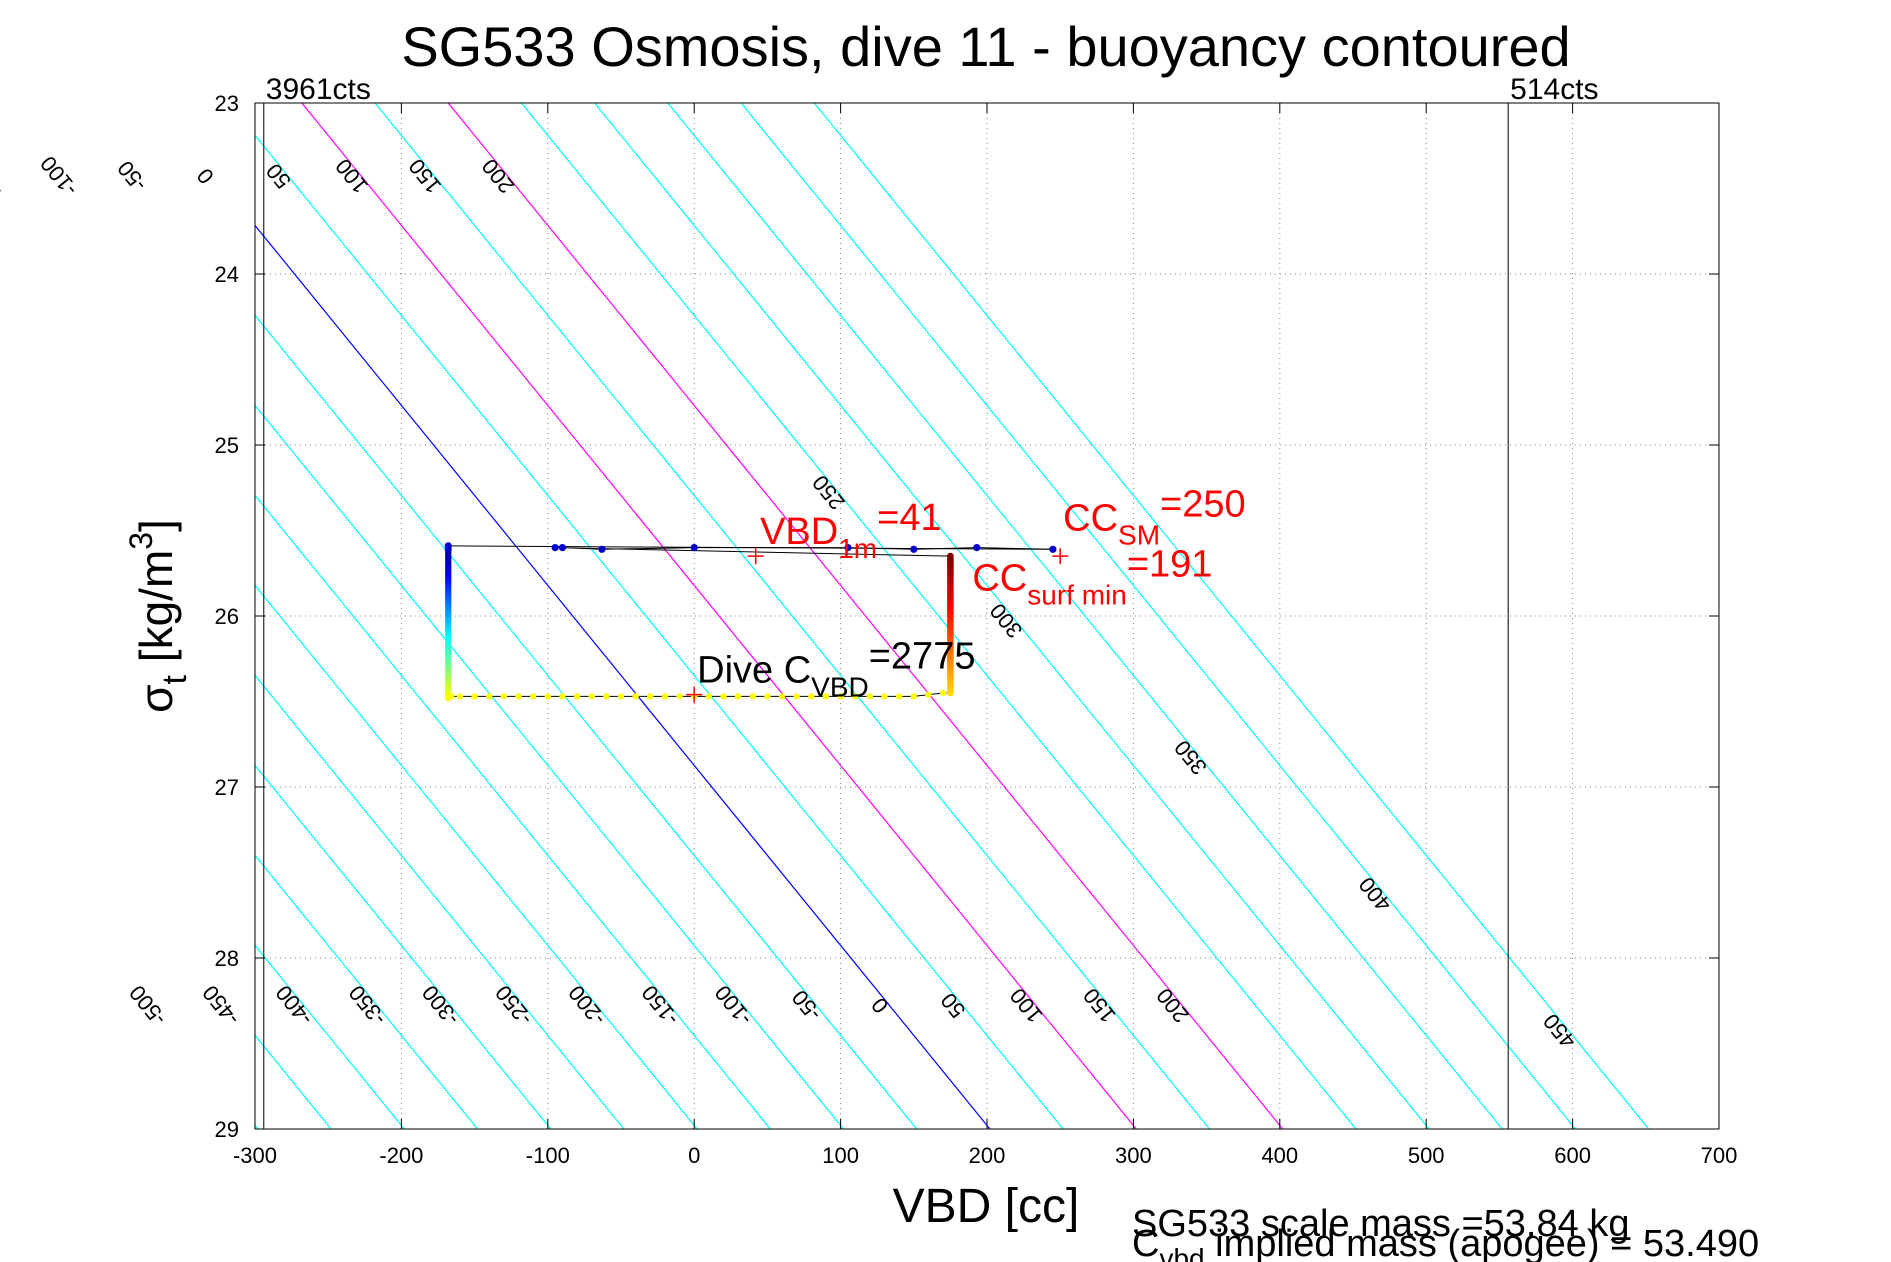 The height and width of the screenshot is (1262, 1891). Describe the element at coordinates (877, 625) in the screenshot. I see `markers` at that location.